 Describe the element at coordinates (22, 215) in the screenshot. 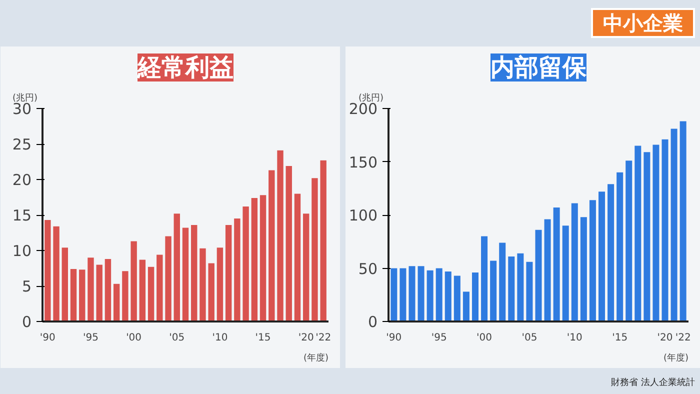

I see `y-tick-label: 15` at that location.